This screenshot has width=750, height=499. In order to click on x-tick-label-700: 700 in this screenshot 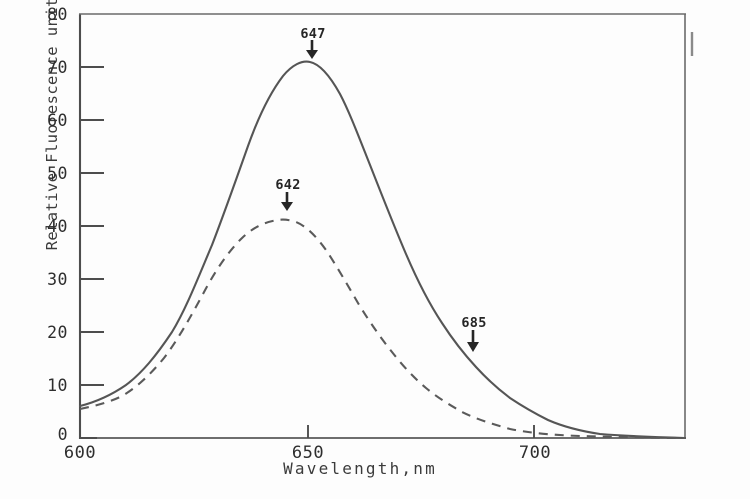, I will do `click(535, 453)`.